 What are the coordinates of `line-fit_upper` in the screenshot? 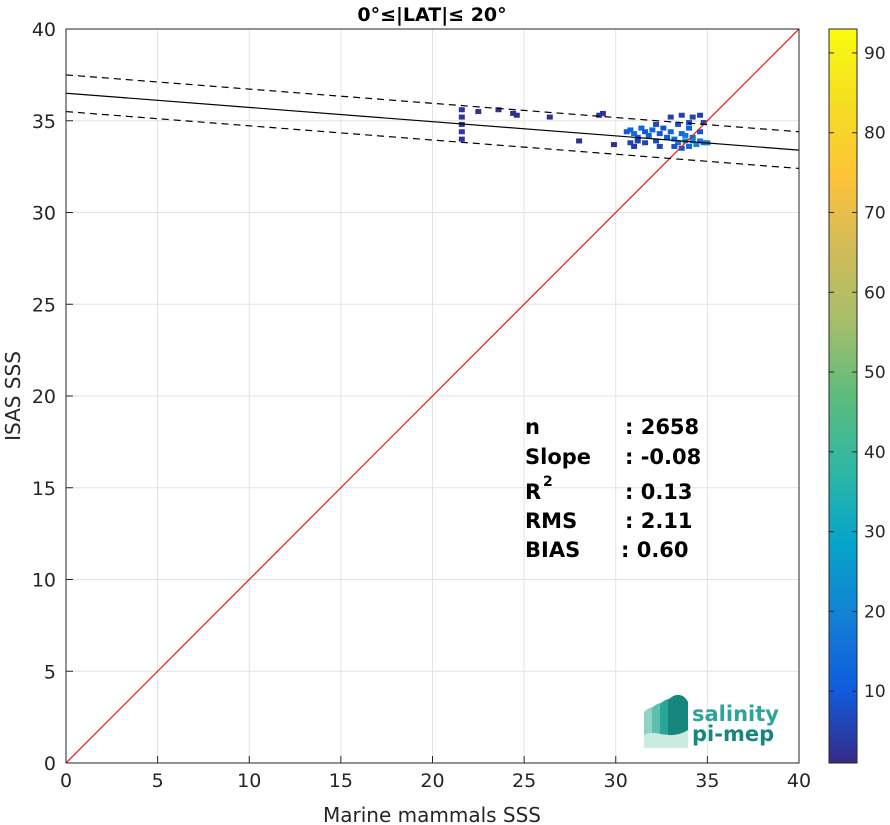 It's located at (432, 103).